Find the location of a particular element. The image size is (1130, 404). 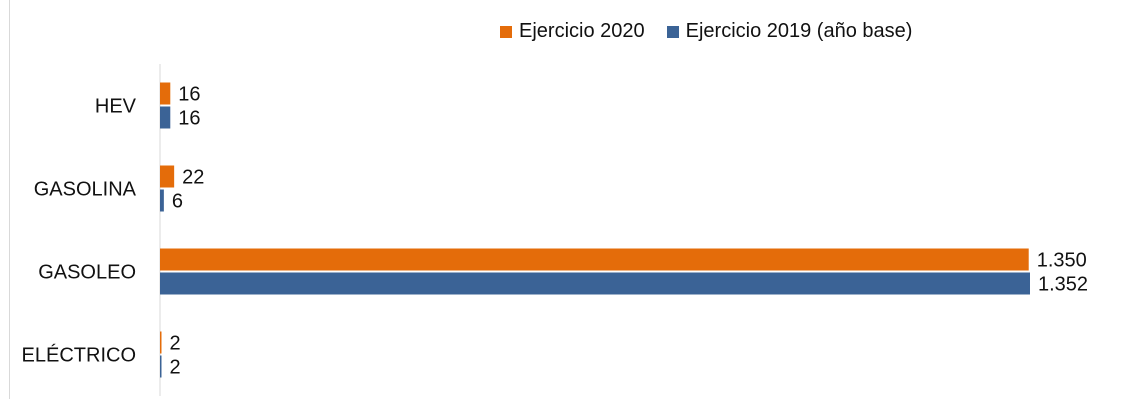

data-label-2019: 1.352 is located at coordinates (1063, 285).